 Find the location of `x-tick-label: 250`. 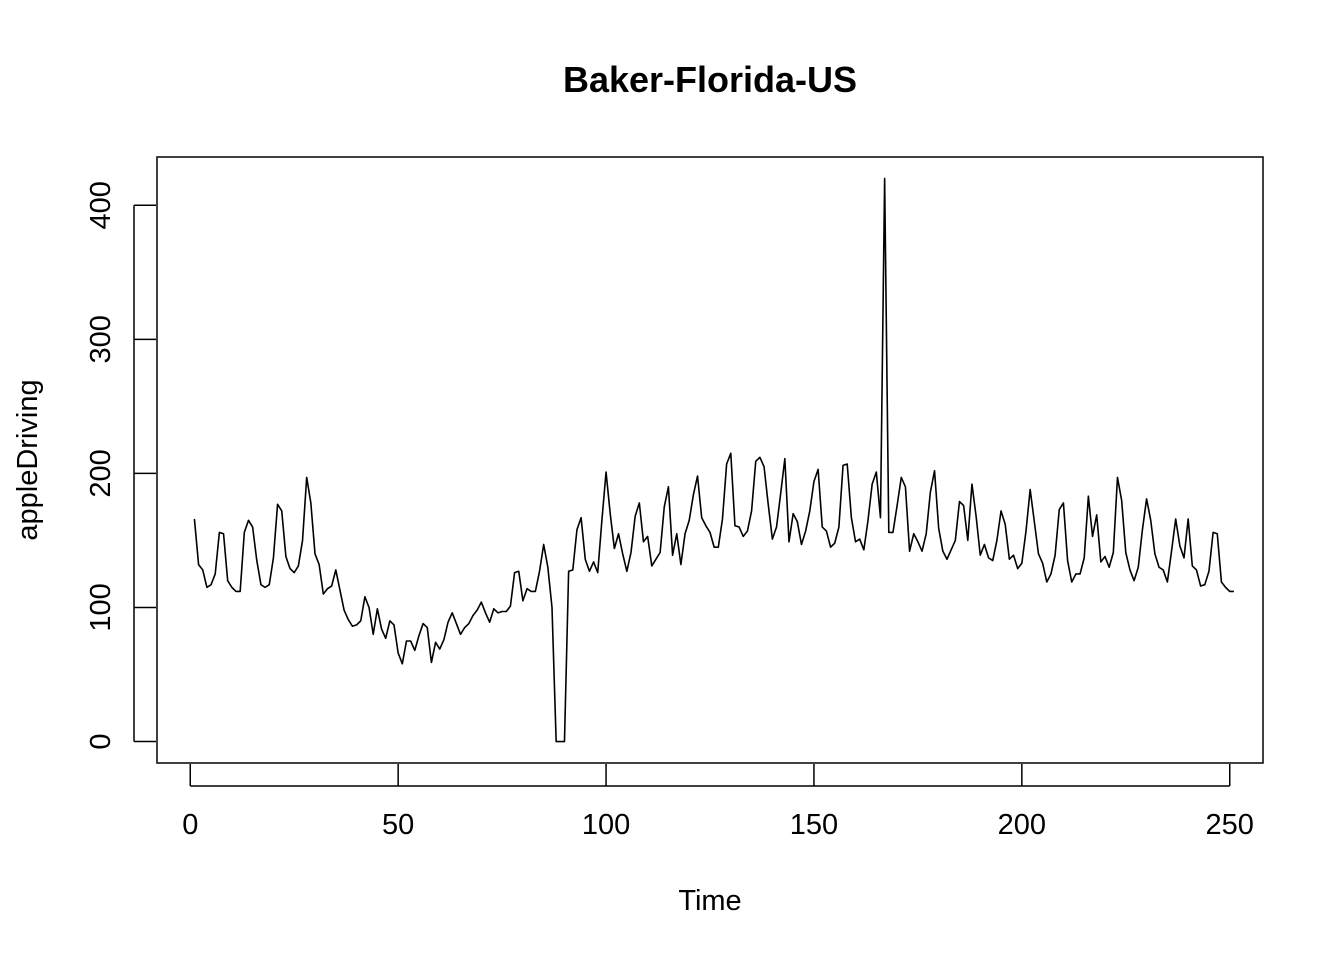

x-tick-label: 250 is located at coordinates (1230, 825).